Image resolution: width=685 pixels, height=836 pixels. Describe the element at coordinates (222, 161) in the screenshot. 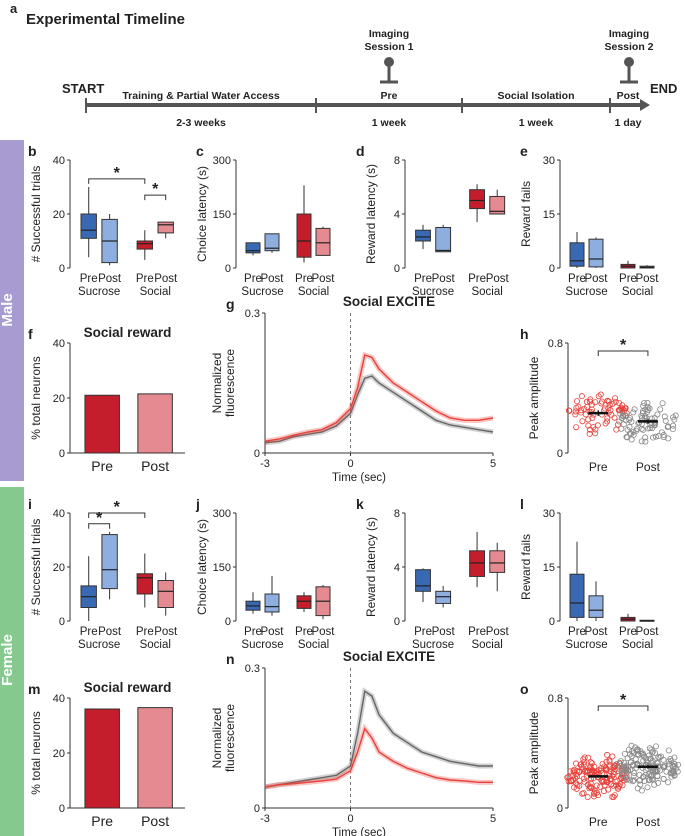

I see `y-tick-label: 300` at that location.